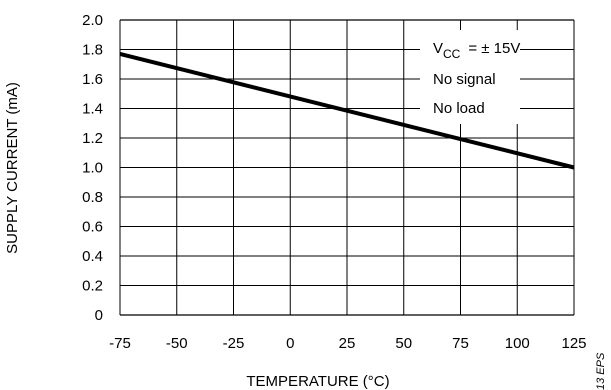 The height and width of the screenshot is (390, 611). I want to click on y-tick-label: 0.4, so click(92, 256).